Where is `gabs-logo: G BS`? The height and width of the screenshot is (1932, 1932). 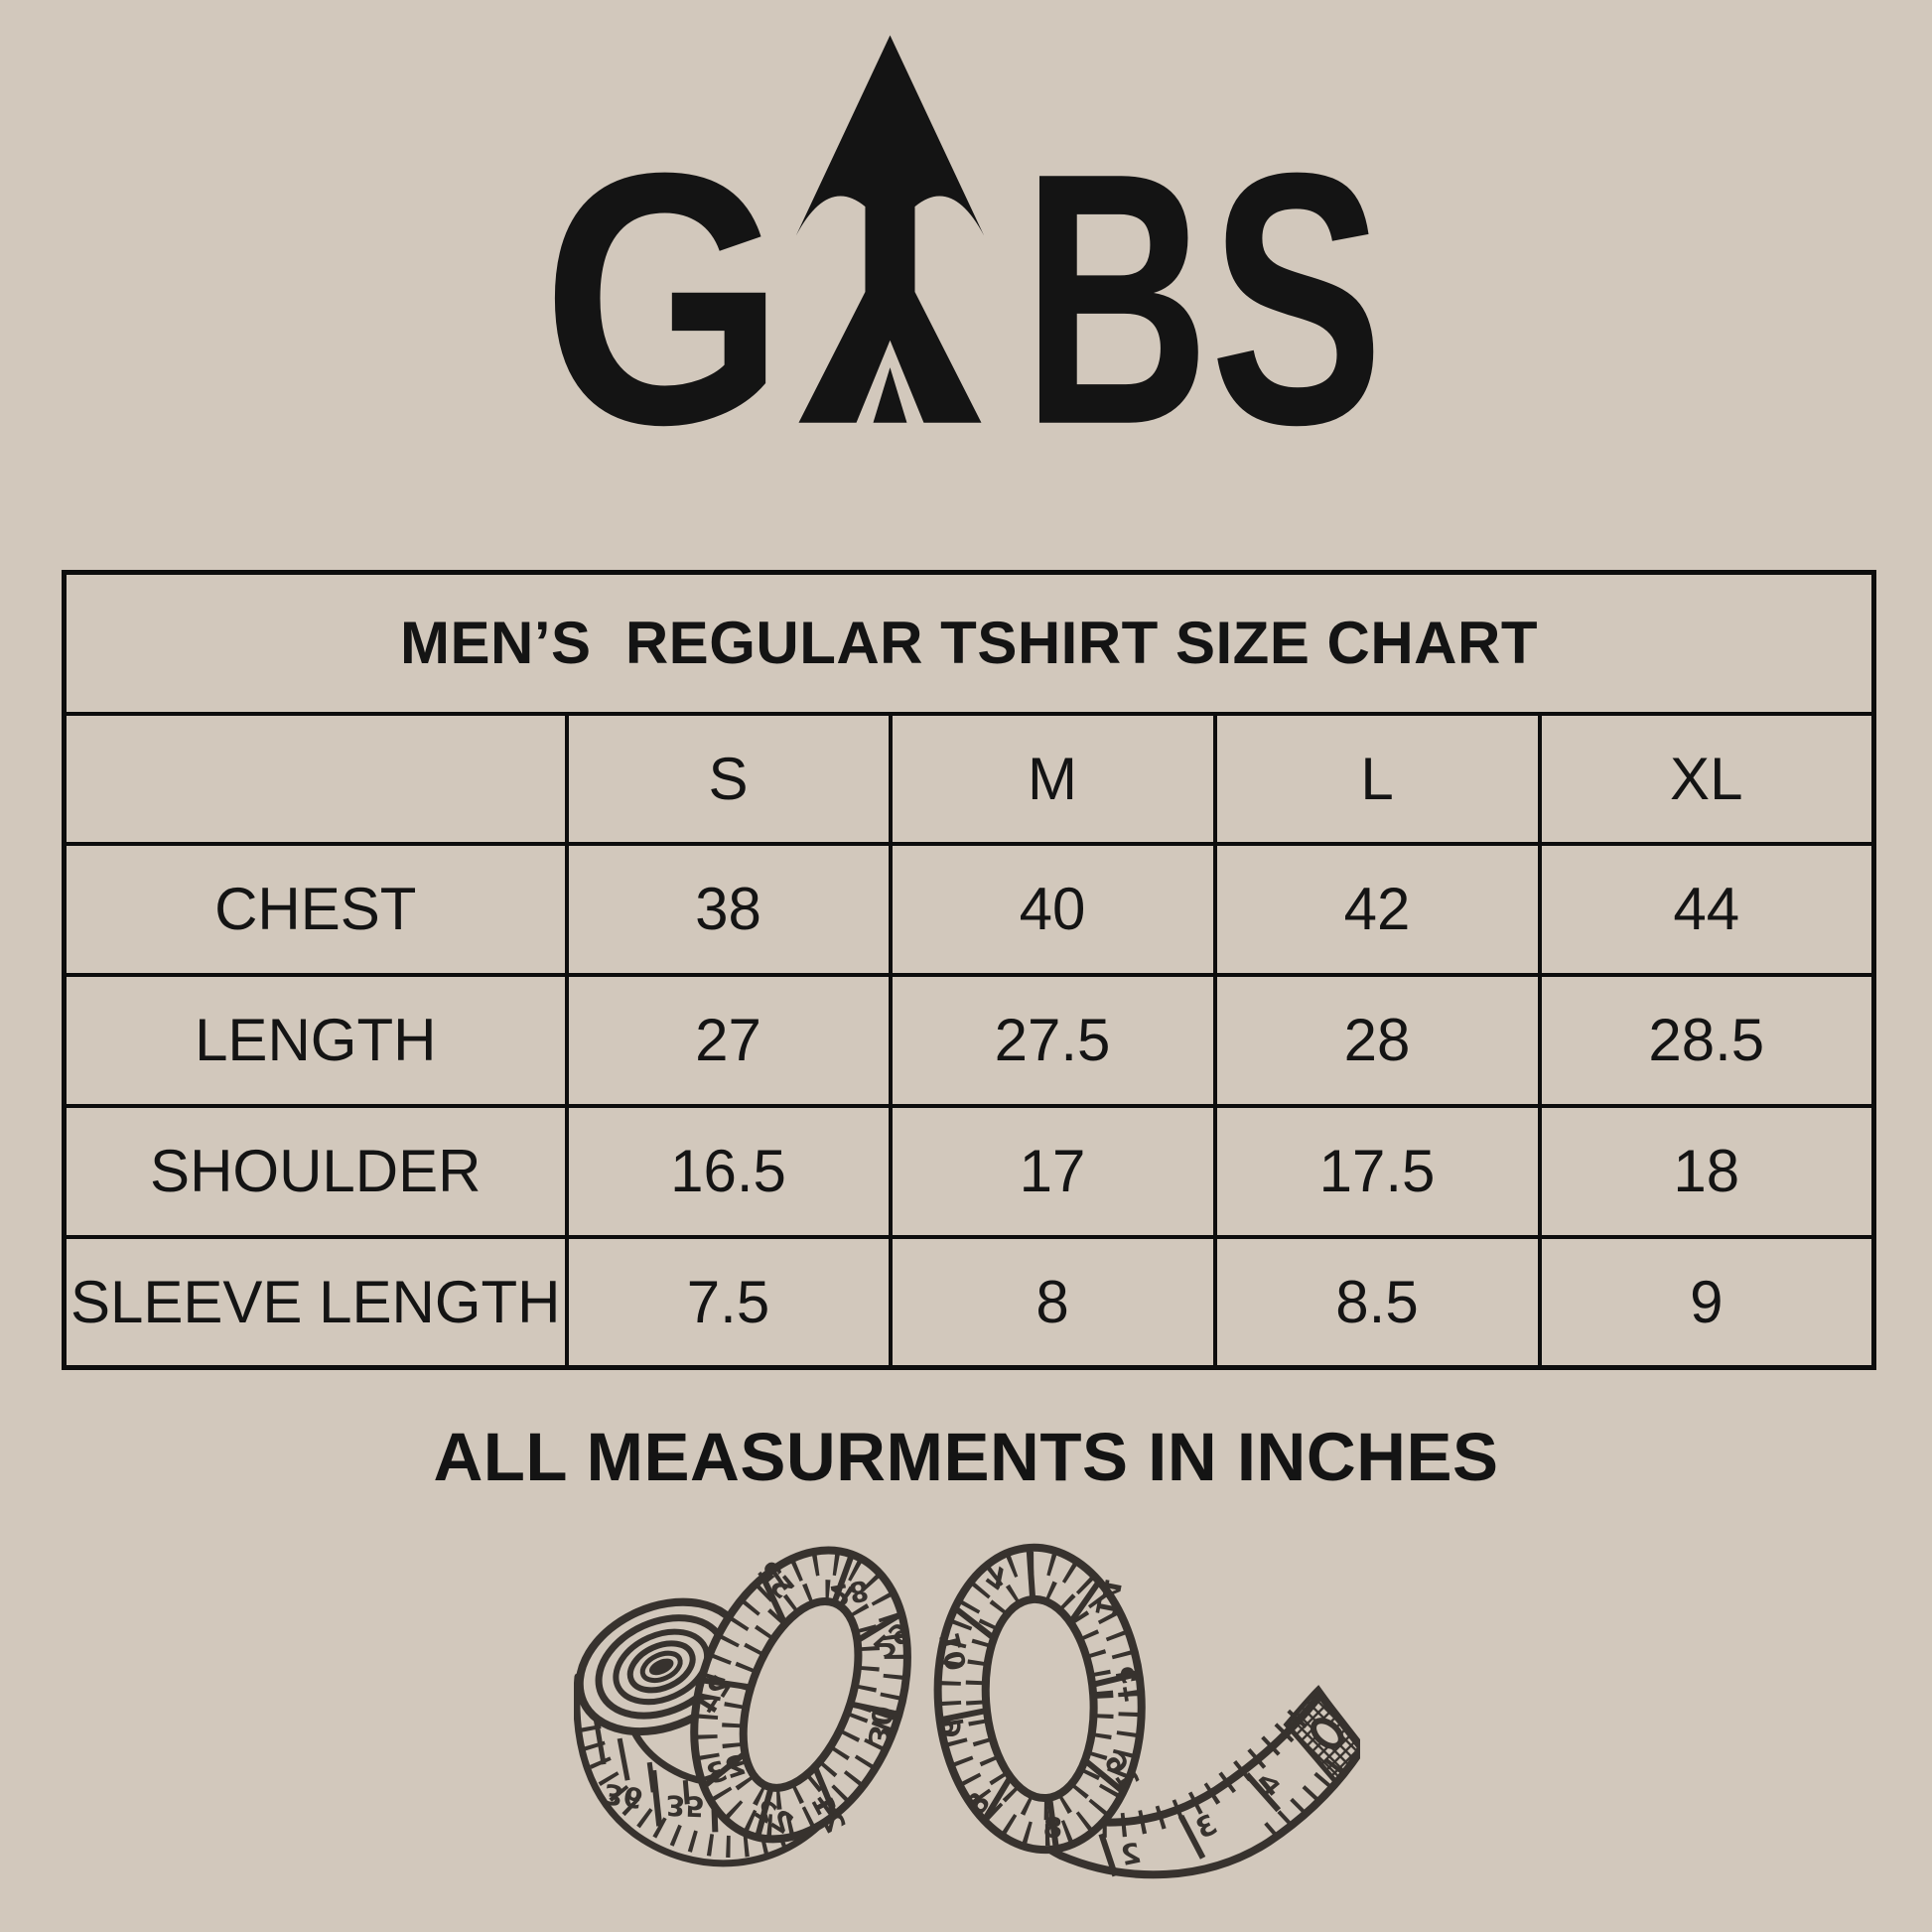
gabs-logo: G BS is located at coordinates (963, 241).